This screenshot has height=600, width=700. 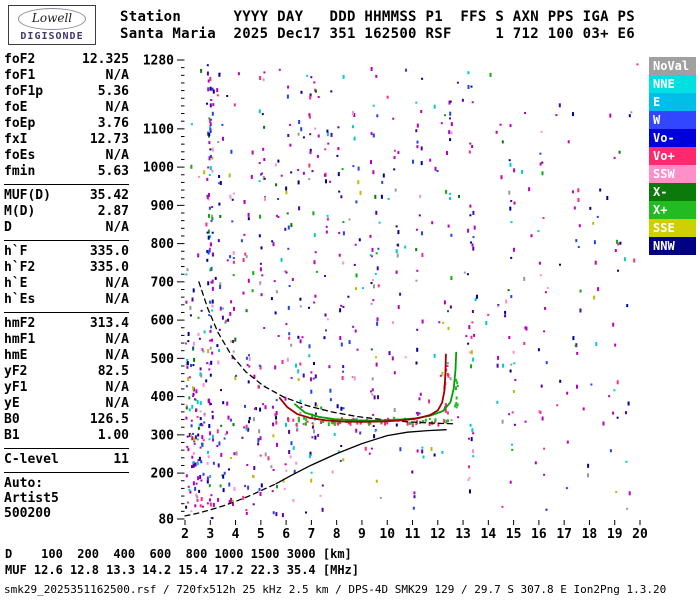 I want to click on param-label: hmE, so click(x=16, y=355).